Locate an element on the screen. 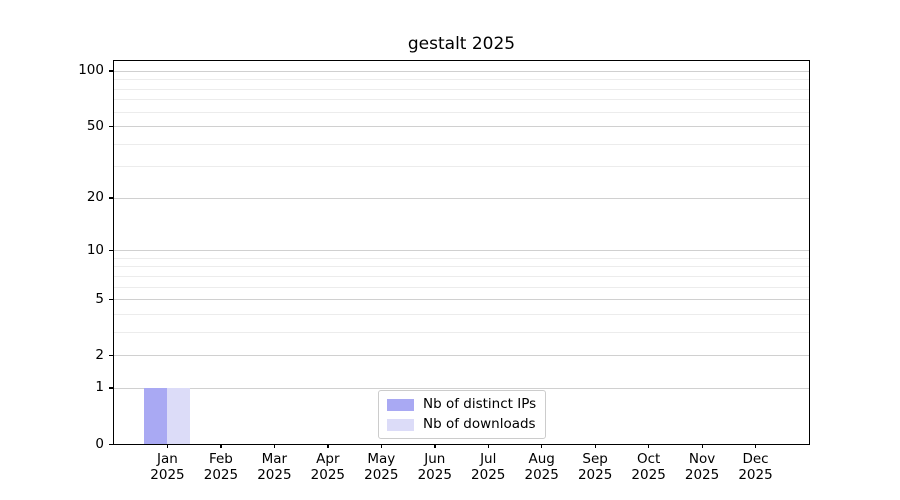 The height and width of the screenshot is (500, 900). legend-item: Nb of downloads is located at coordinates (461, 424).